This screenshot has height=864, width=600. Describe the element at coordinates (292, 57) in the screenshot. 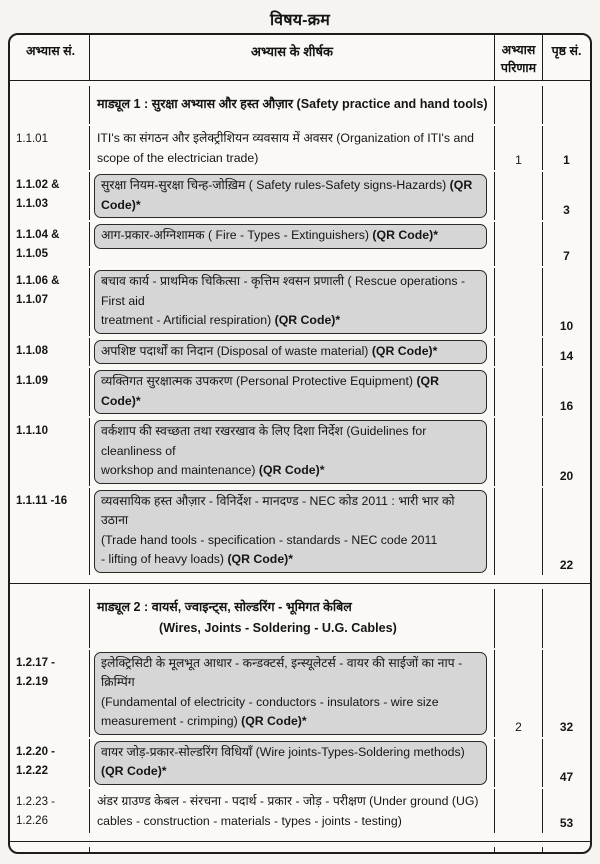

I see `header-exercise-title: अभ्यास के शीर्षक` at that location.